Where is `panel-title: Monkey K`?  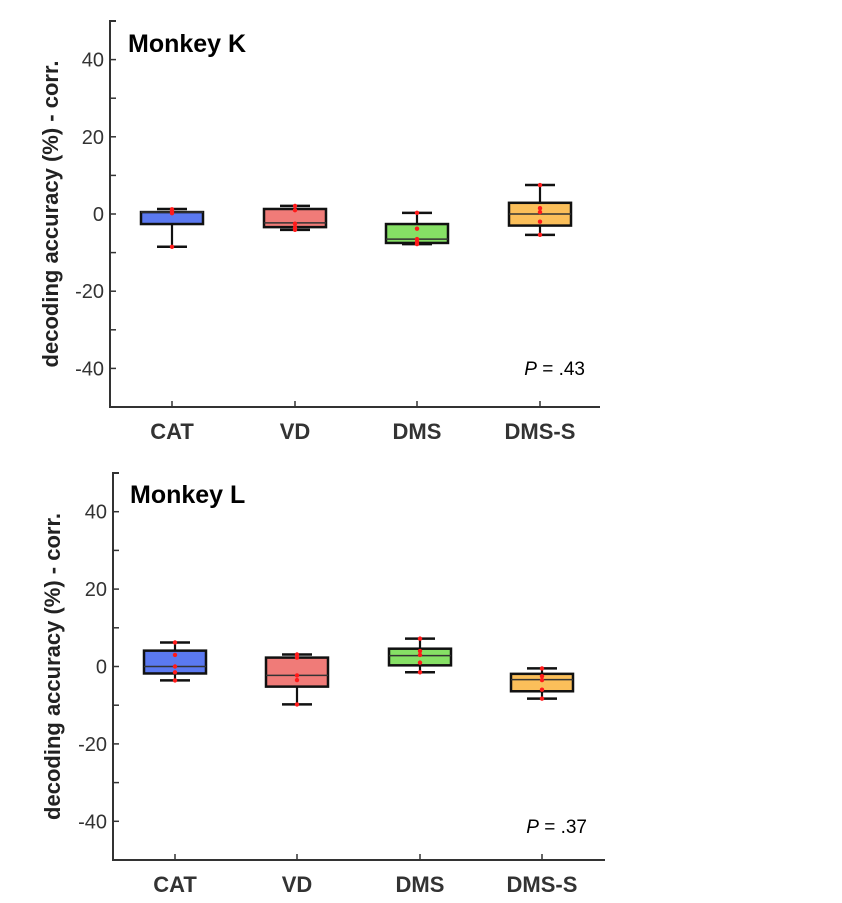 panel-title: Monkey K is located at coordinates (187, 44).